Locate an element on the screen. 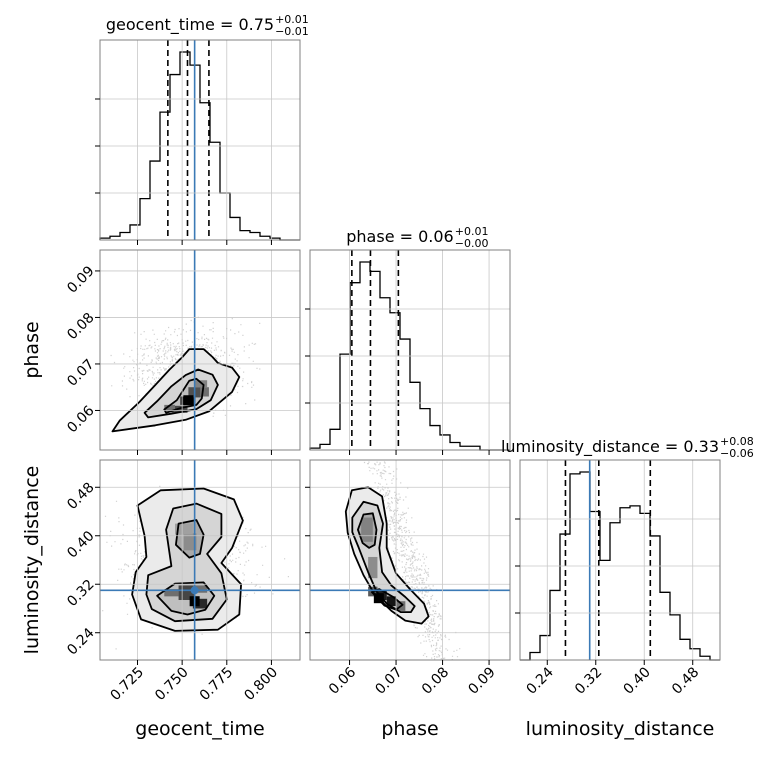 The width and height of the screenshot is (760, 760). y-axis-label-luminosity_distance: luminosity_distance is located at coordinates (32, 560).